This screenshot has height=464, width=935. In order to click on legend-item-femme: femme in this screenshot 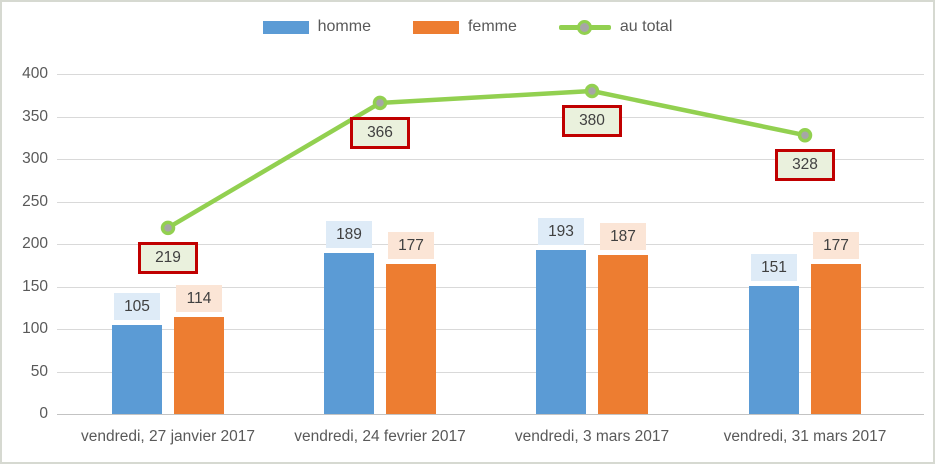, I will do `click(464, 27)`.